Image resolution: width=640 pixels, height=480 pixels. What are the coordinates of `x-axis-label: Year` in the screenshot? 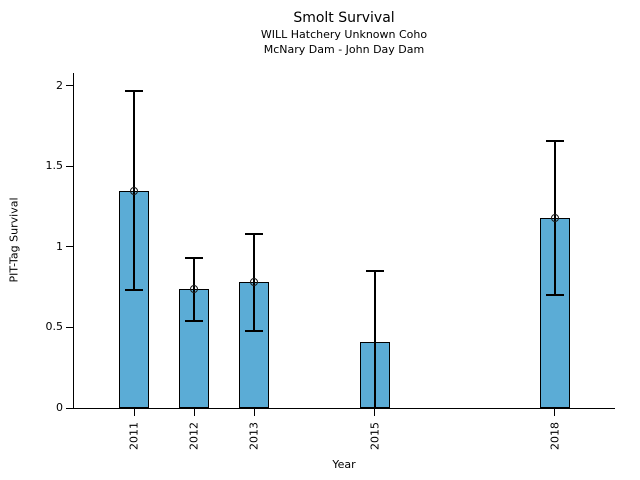 It's located at (344, 464).